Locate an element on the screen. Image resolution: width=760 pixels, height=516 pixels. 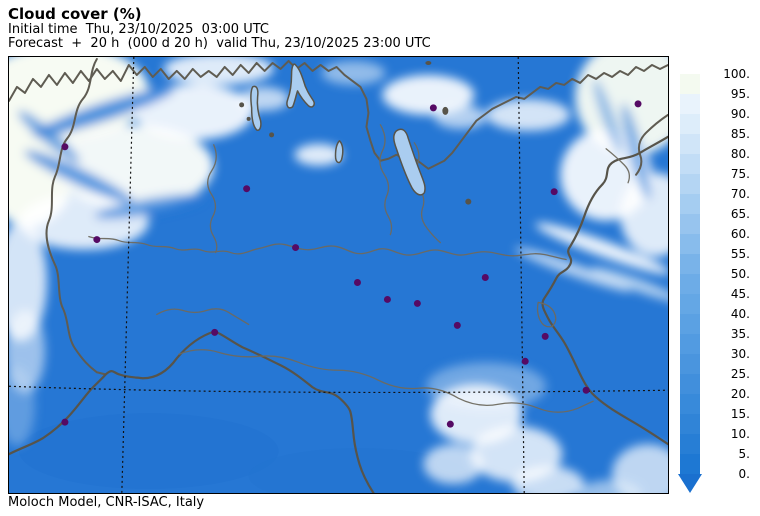
small-lakes is located at coordinates (355, 132).